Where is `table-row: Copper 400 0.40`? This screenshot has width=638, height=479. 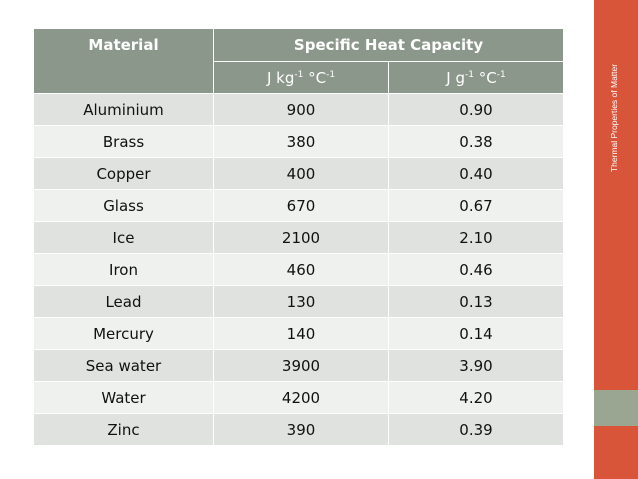
table-row: Copper 400 0.40 is located at coordinates (299, 173).